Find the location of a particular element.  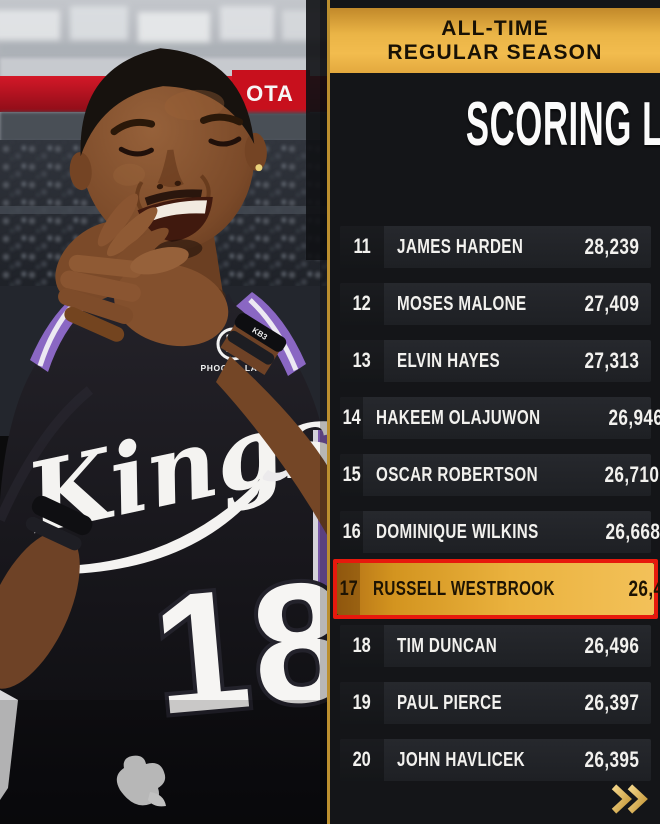

rank-cell: 17 is located at coordinates (348, 588).